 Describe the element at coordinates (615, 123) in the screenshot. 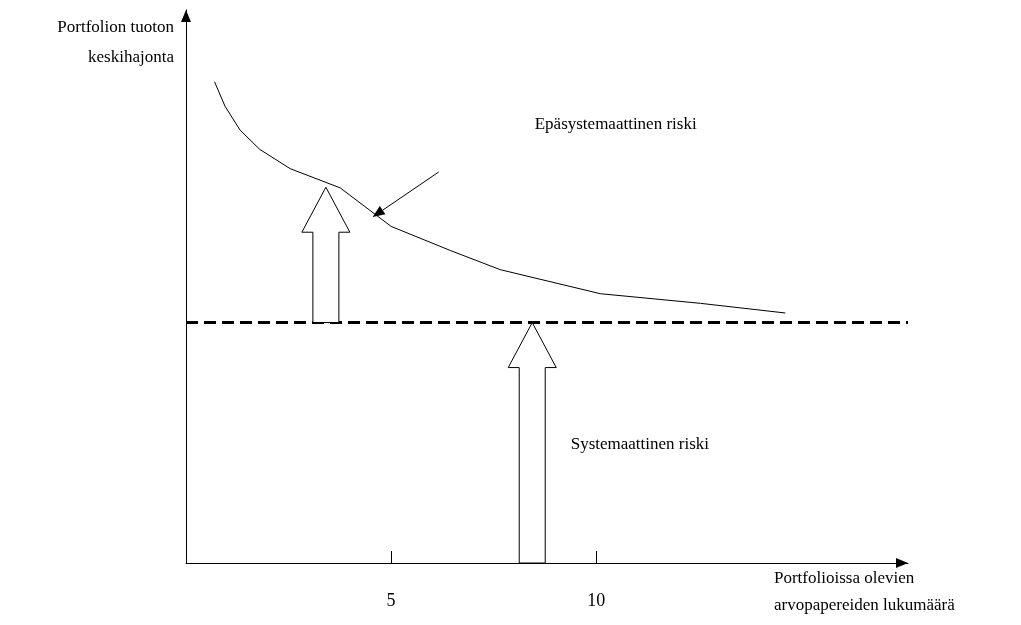

I see `annotation: Epäsystemaattinen riski` at that location.